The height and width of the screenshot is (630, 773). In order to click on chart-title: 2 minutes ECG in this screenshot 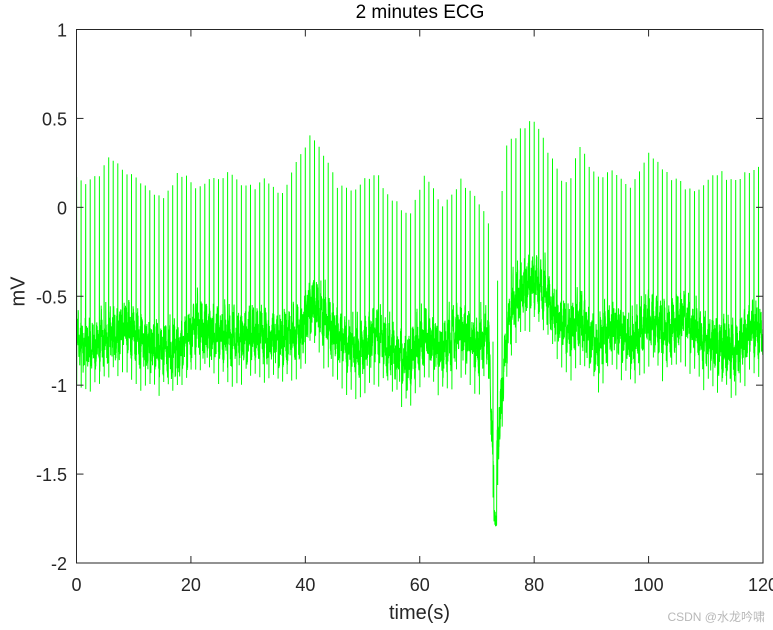, I will do `click(420, 12)`.